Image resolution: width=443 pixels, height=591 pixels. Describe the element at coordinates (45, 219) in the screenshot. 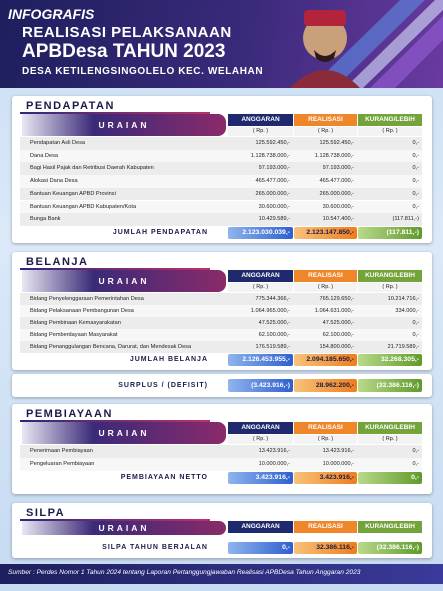

I see `row-label: Bunga Bank` at that location.